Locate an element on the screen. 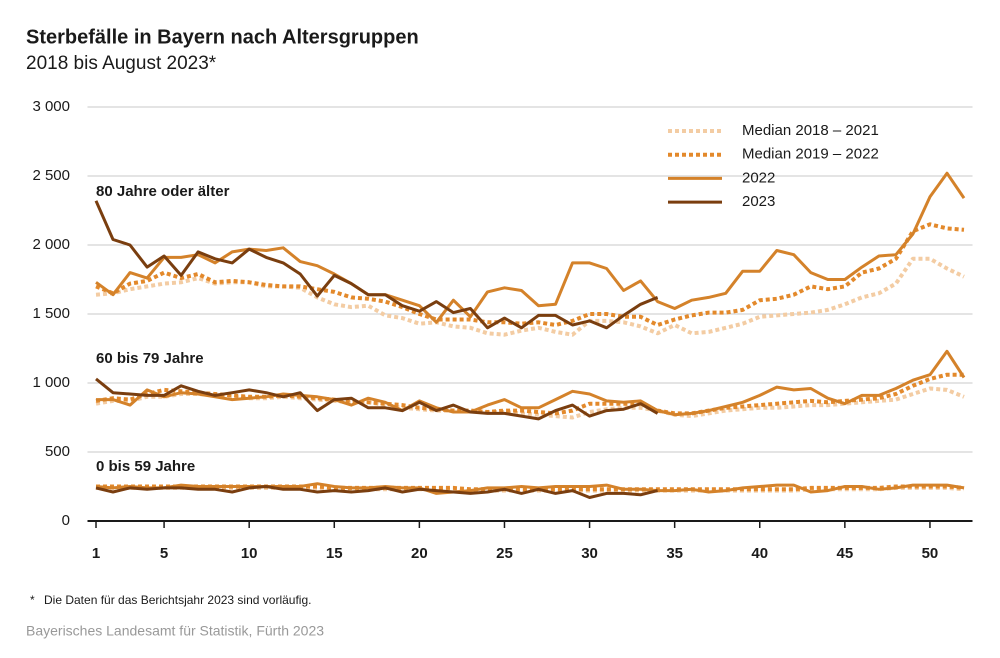 The width and height of the screenshot is (1000, 658). y-tick-label: 2 500 is located at coordinates (51, 175).